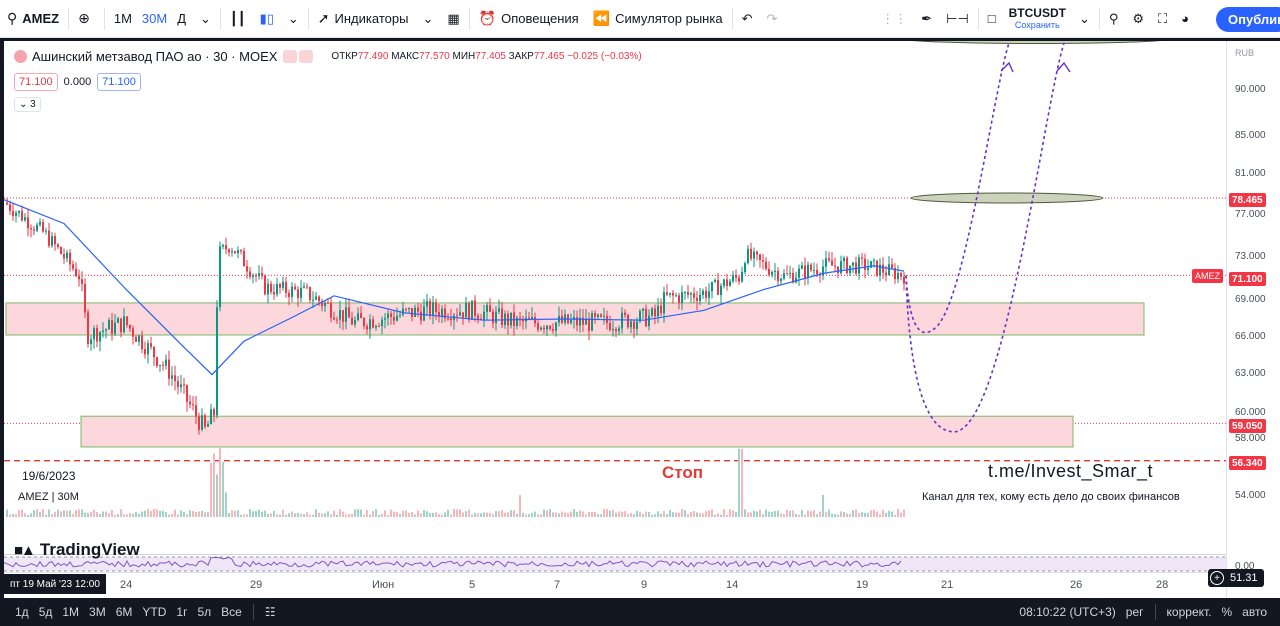 The width and height of the screenshot is (1280, 626). Describe the element at coordinates (45, 612) in the screenshot. I see `range-5d: 5д` at that location.